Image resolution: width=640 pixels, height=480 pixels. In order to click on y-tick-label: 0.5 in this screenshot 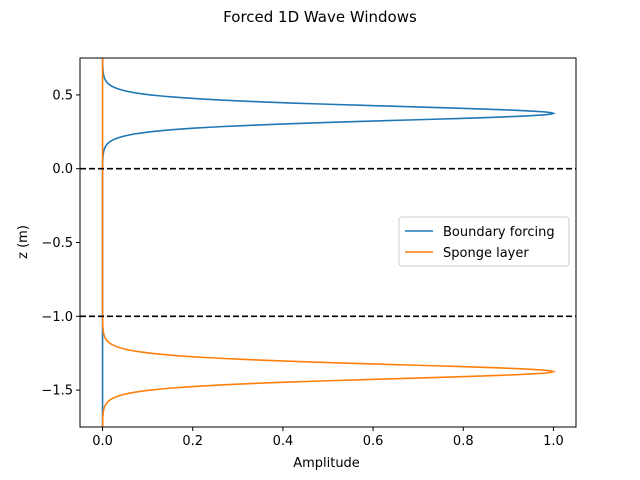, I will do `click(62, 95)`.